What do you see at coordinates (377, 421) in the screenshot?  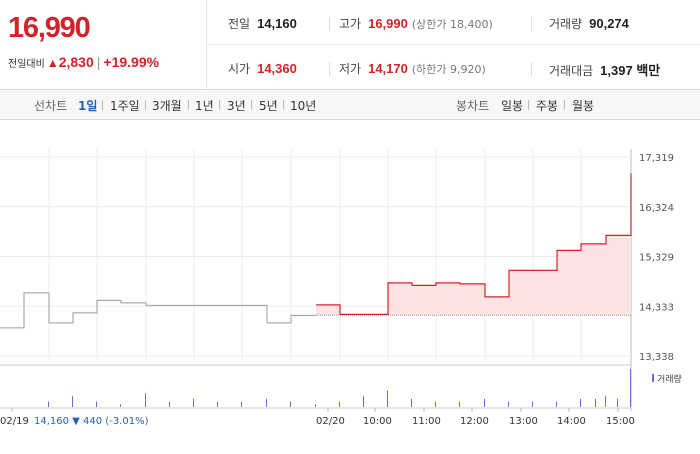 I see `x-axis-label: 10:00` at bounding box center [377, 421].